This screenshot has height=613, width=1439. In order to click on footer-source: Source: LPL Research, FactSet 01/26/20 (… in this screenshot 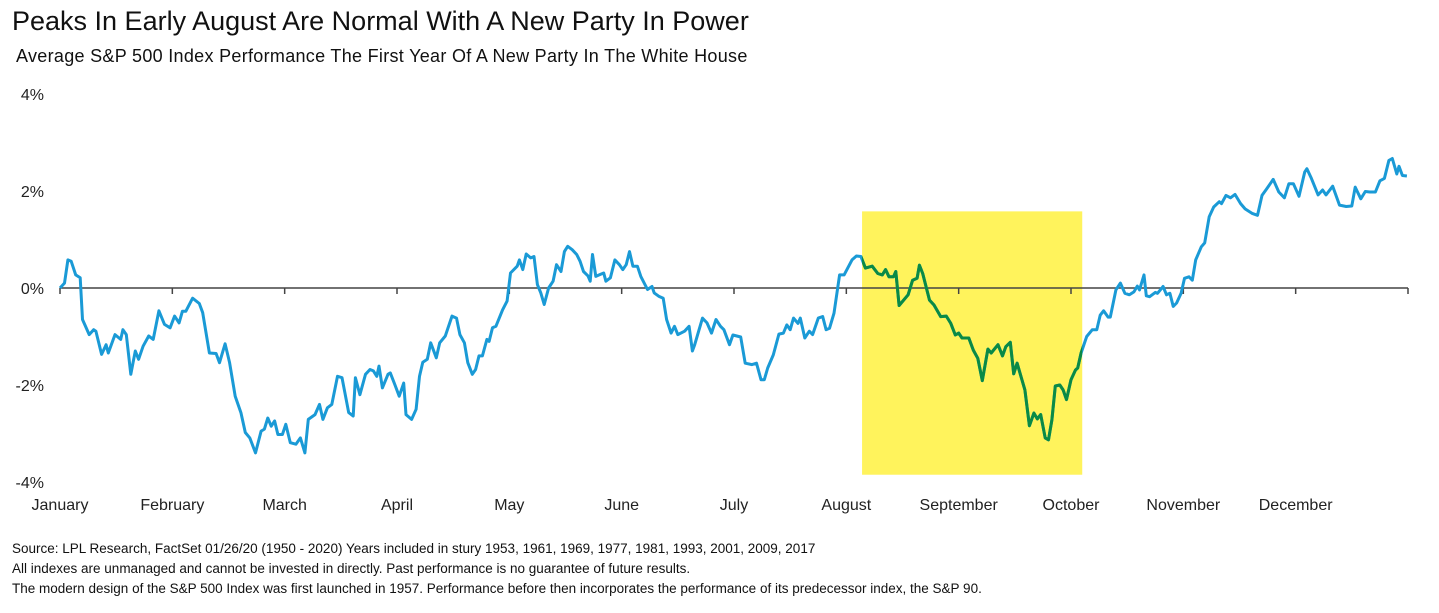, I will do `click(414, 548)`.